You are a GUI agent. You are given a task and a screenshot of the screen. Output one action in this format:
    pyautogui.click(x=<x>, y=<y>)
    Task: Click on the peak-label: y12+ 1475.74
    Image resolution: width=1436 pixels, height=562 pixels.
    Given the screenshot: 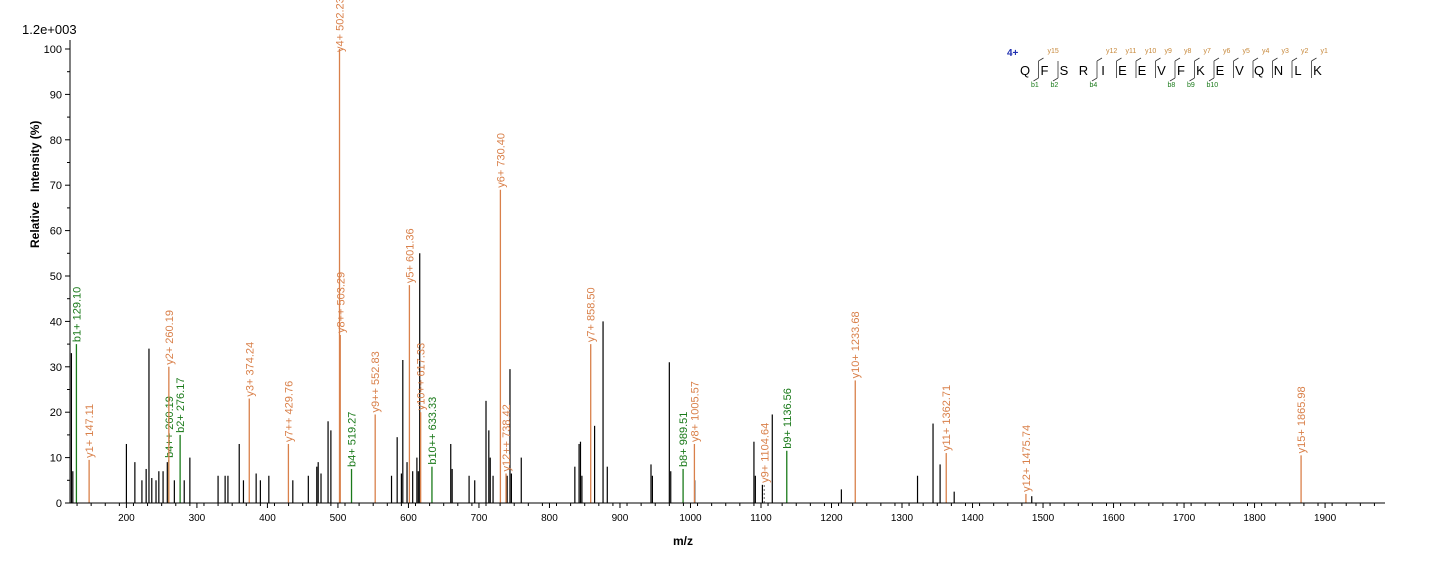 What is the action you would take?
    pyautogui.click(x=1027, y=458)
    